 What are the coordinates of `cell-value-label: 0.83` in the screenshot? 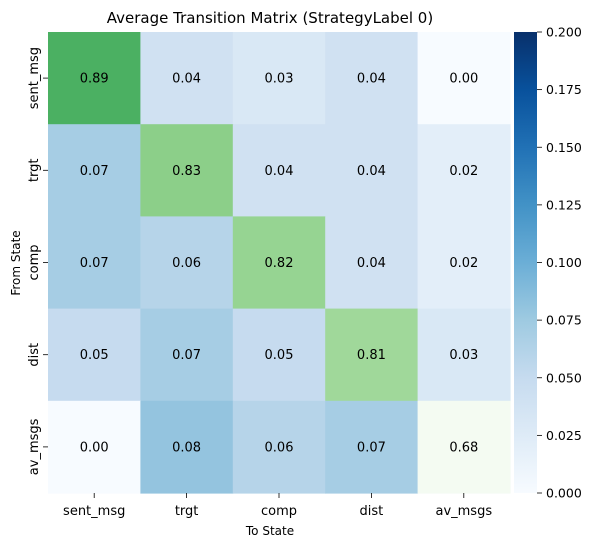 It's located at (186, 171).